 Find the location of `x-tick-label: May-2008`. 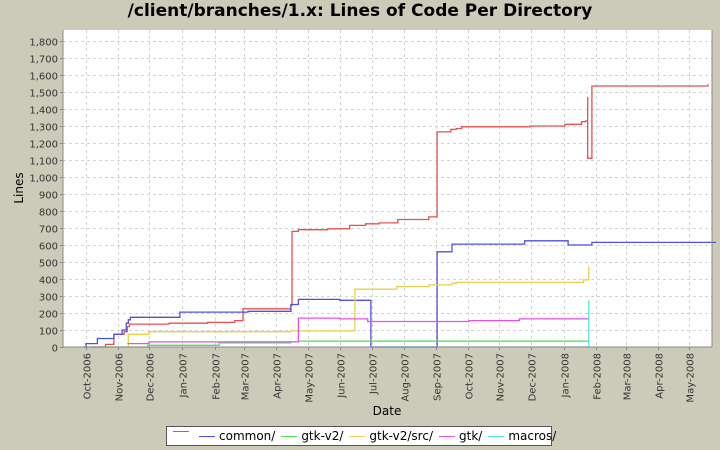

x-tick-label: May-2008 is located at coordinates (691, 378).